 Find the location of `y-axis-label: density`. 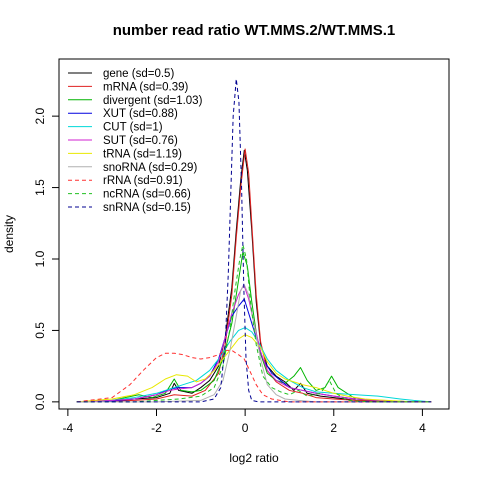

y-axis-label: density is located at coordinates (9, 234).